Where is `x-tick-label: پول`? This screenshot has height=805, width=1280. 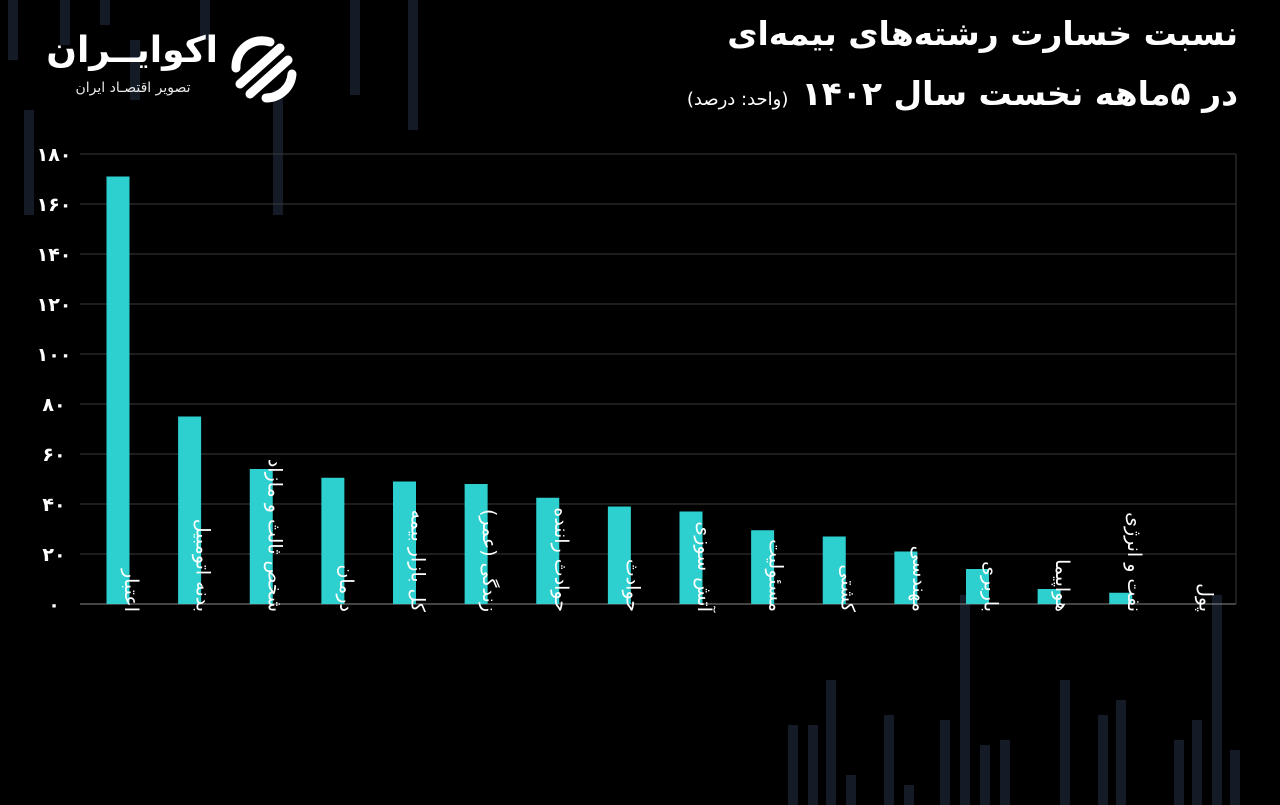 x-tick-label: پول is located at coordinates (1205, 597).